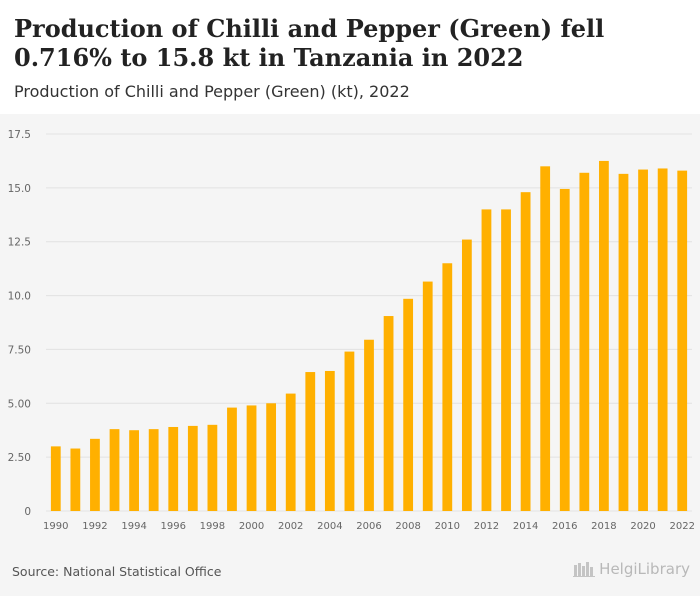 The width and height of the screenshot is (700, 596). What do you see at coordinates (643, 340) in the screenshot?
I see `bar-2020` at bounding box center [643, 340].